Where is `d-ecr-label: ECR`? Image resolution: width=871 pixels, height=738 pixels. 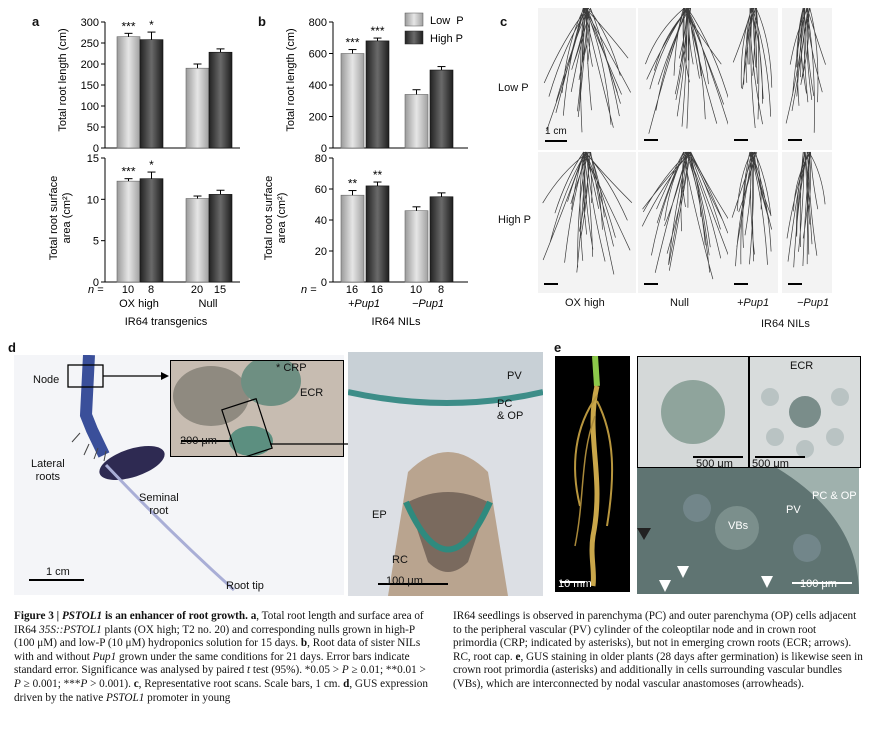 d-ecr-label: ECR is located at coordinates (312, 393).